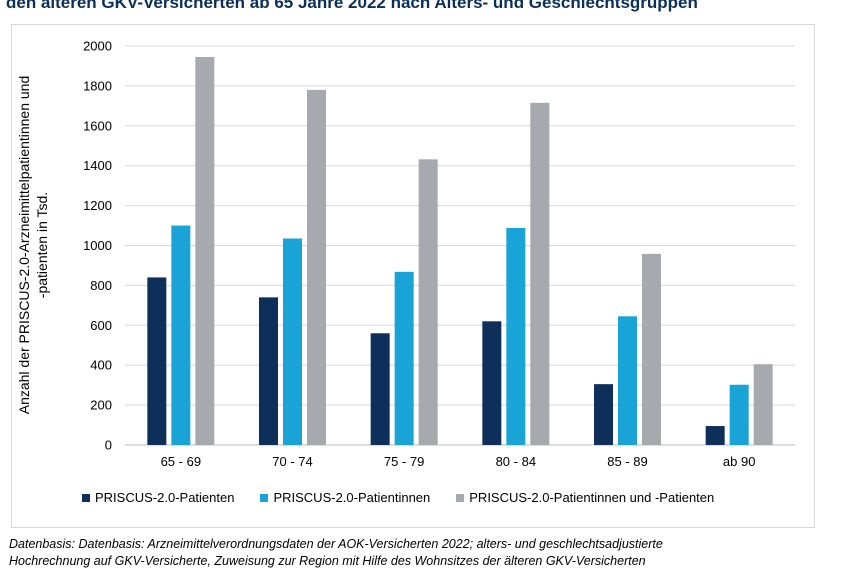  I want to click on x-tick-label: 70 - 74, so click(292, 461).